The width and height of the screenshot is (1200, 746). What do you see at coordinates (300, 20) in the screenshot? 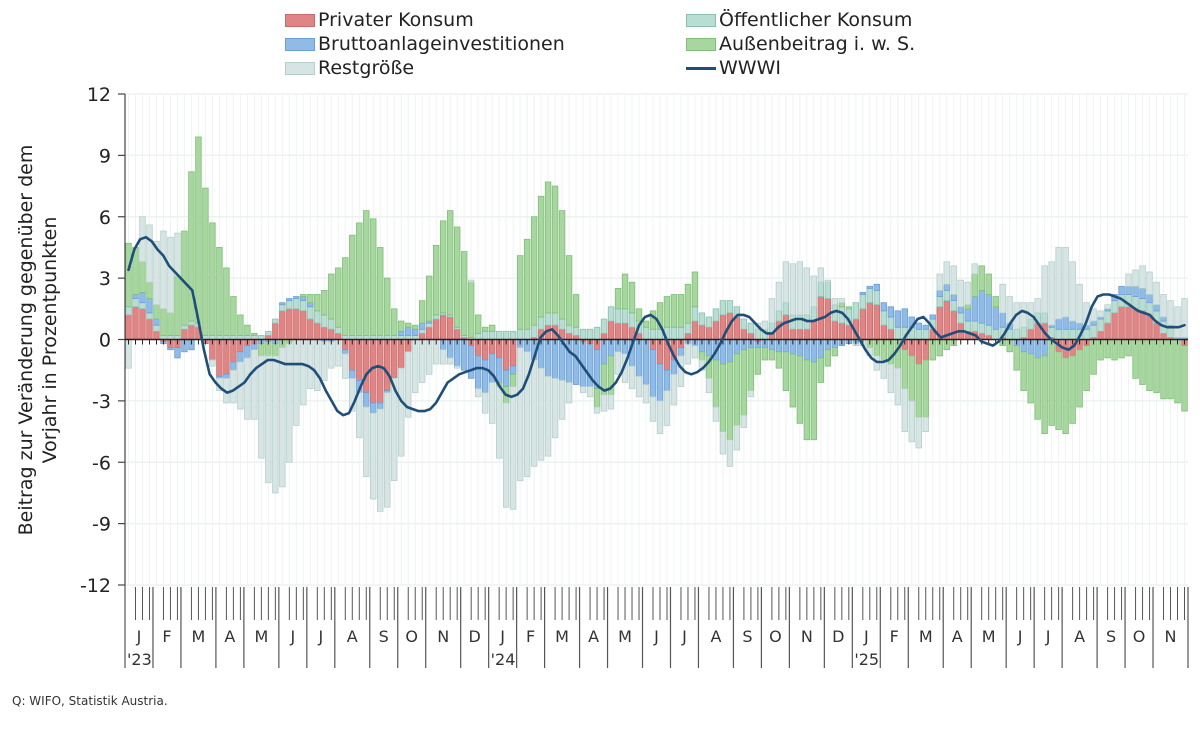
I see `legend-swatch` at bounding box center [300, 20].